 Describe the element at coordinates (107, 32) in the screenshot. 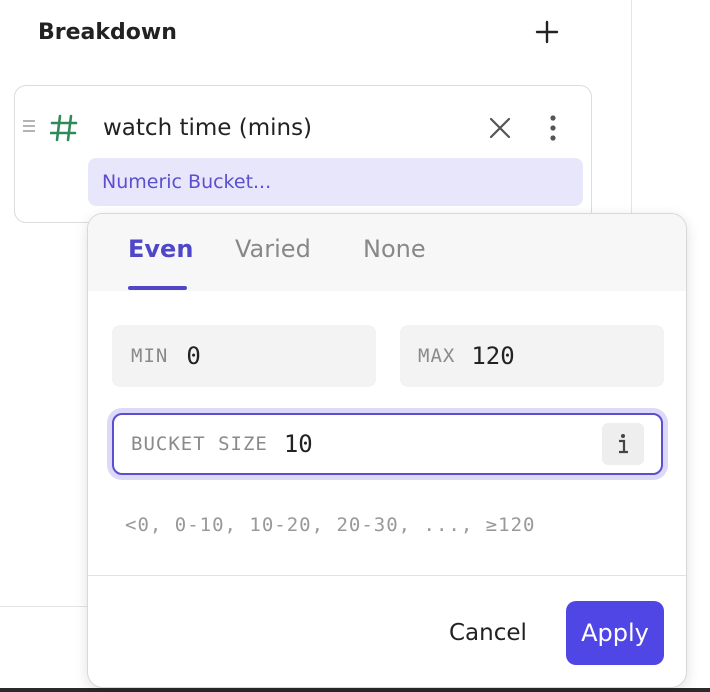

I see `section-title: Breakdown` at that location.